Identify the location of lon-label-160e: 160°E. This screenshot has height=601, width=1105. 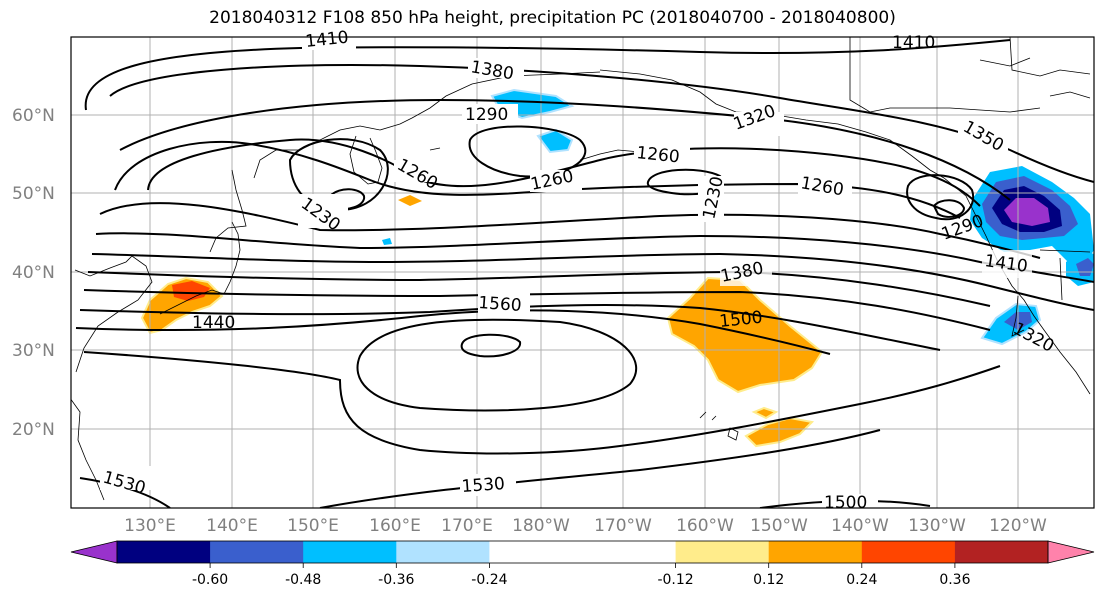
(395, 526).